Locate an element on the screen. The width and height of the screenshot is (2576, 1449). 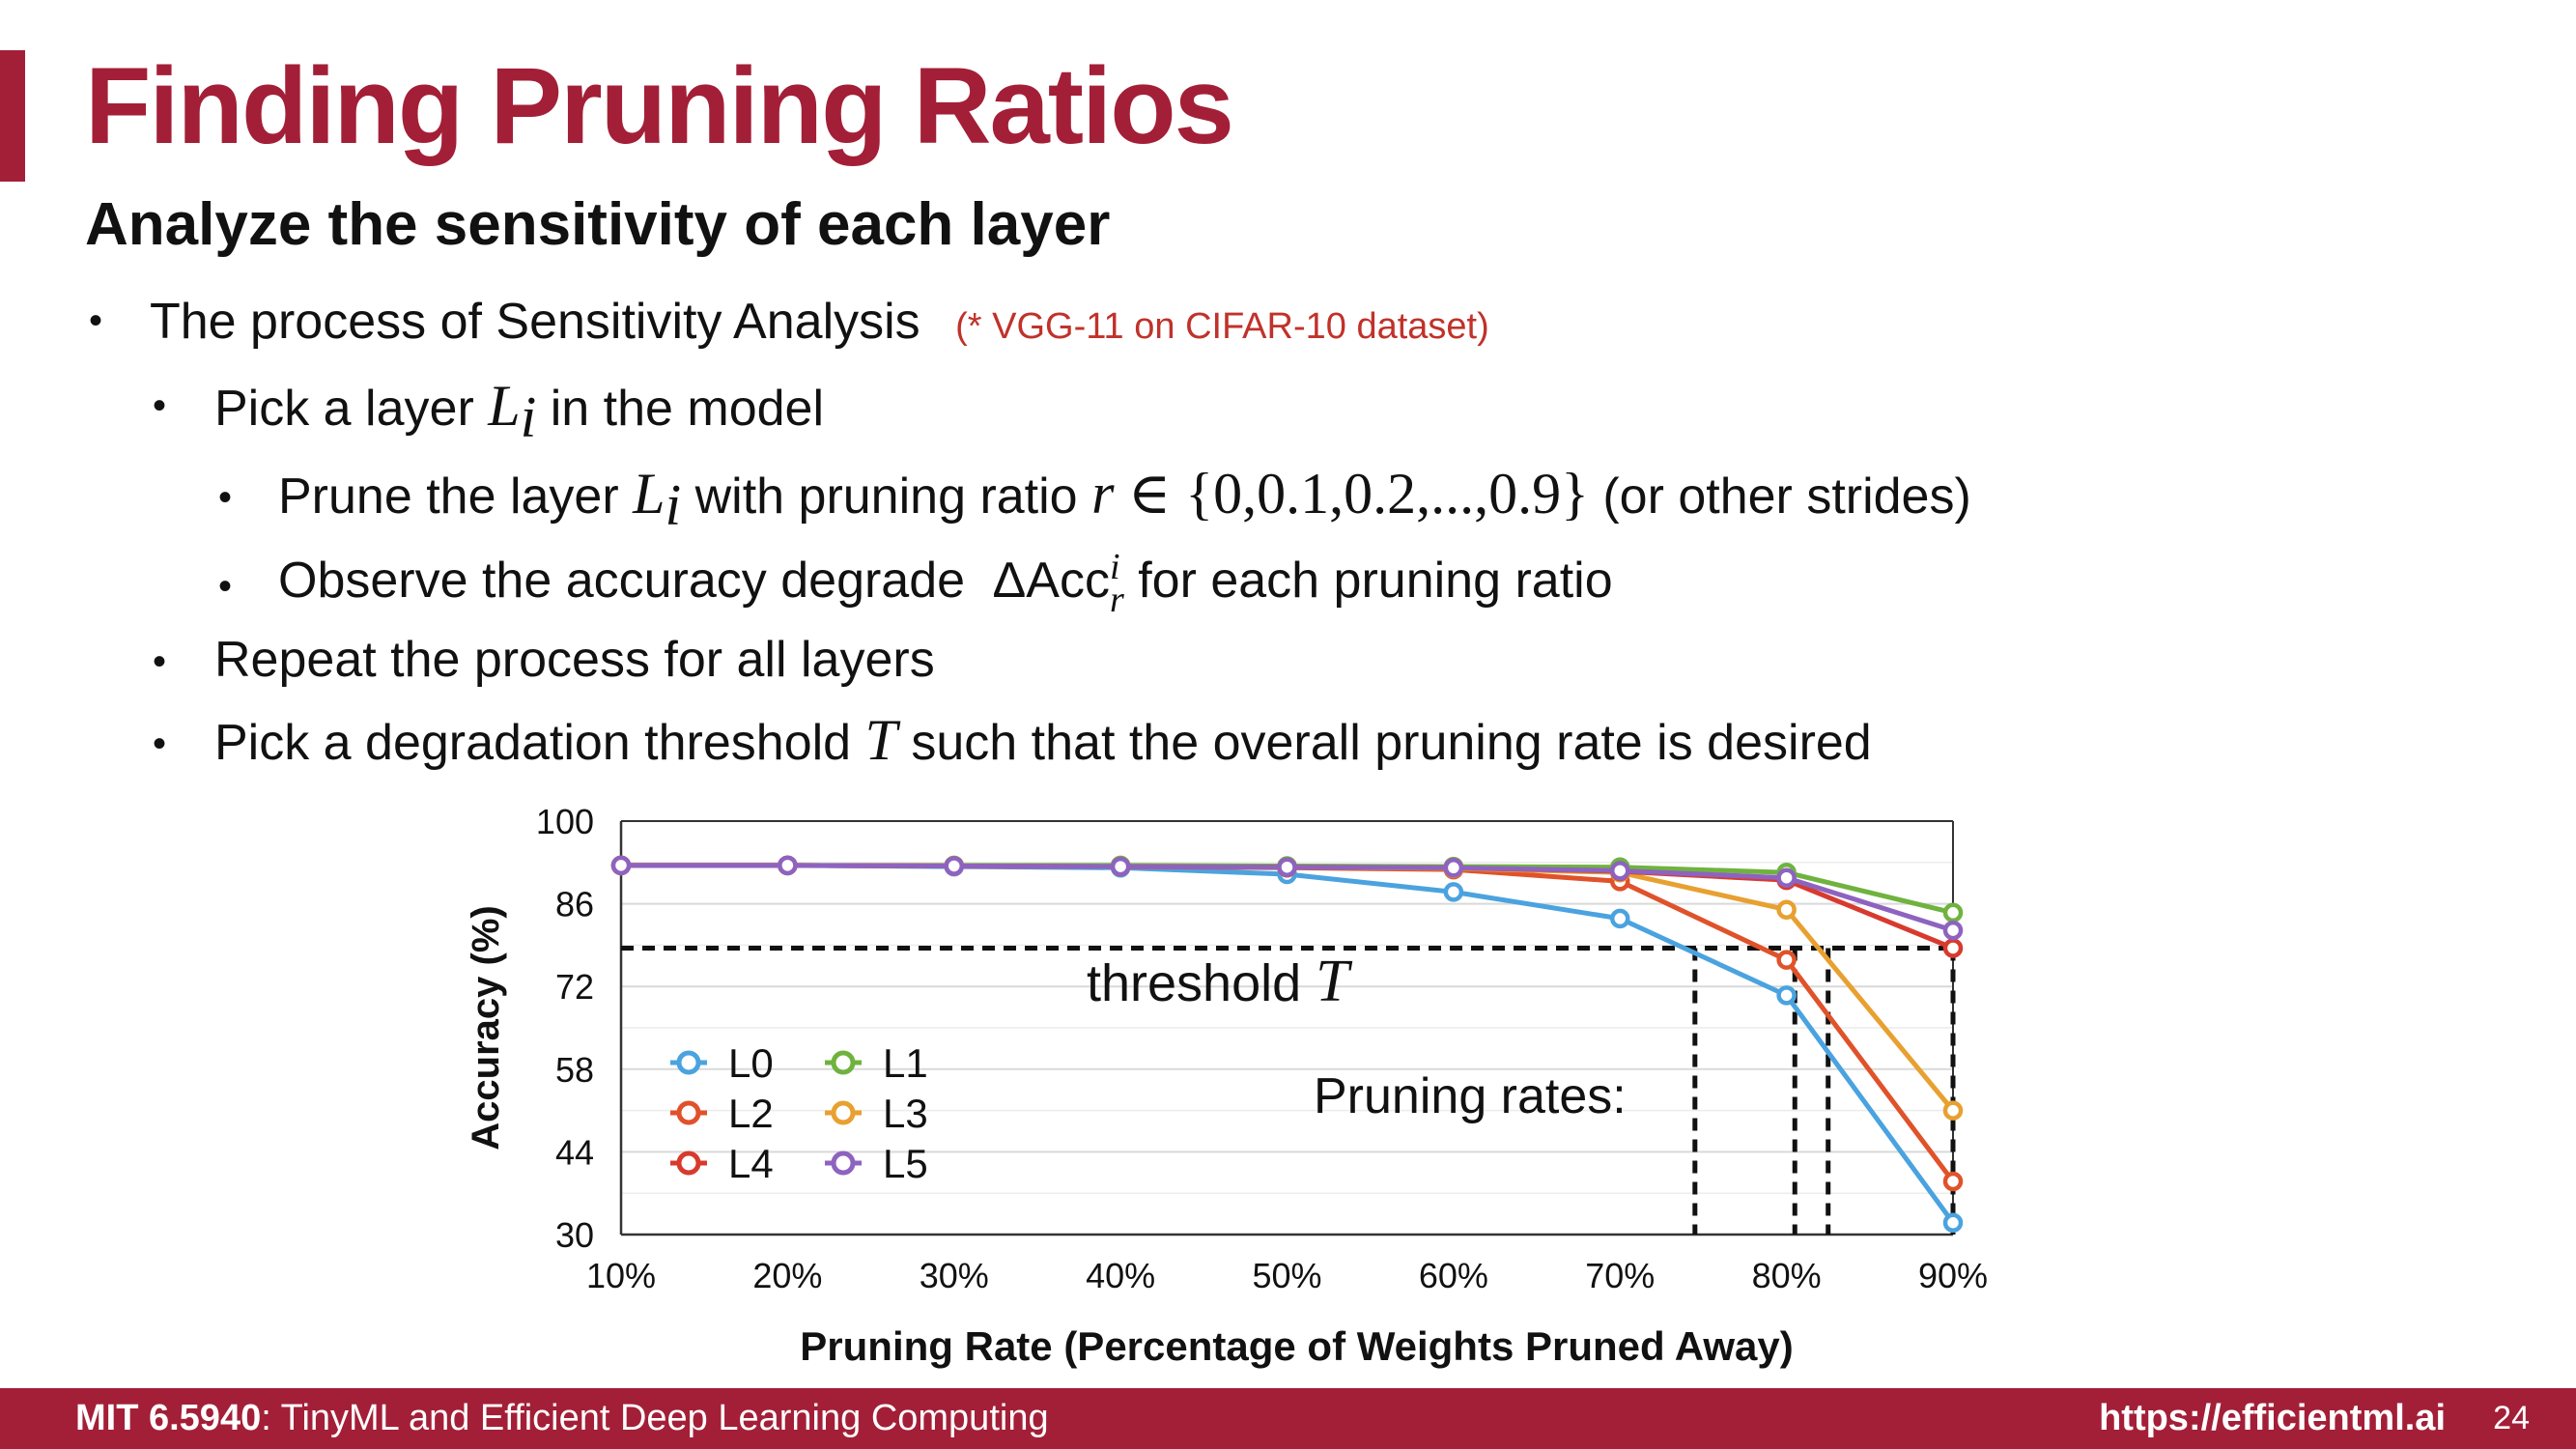
data-point-l1 is located at coordinates (1953, 912).